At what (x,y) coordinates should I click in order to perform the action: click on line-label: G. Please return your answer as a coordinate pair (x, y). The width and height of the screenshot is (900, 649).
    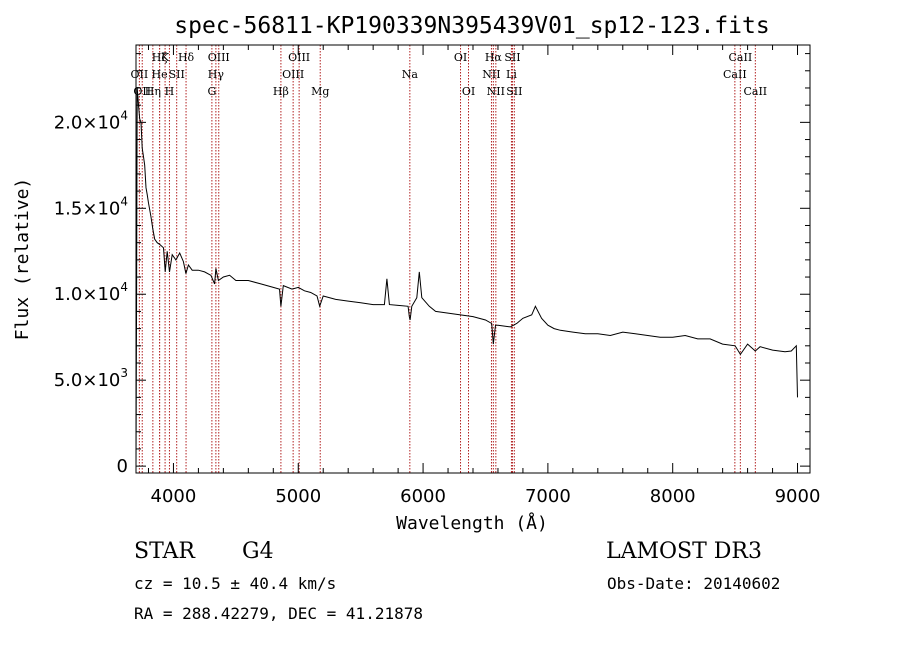
    Looking at the image, I should click on (211, 91).